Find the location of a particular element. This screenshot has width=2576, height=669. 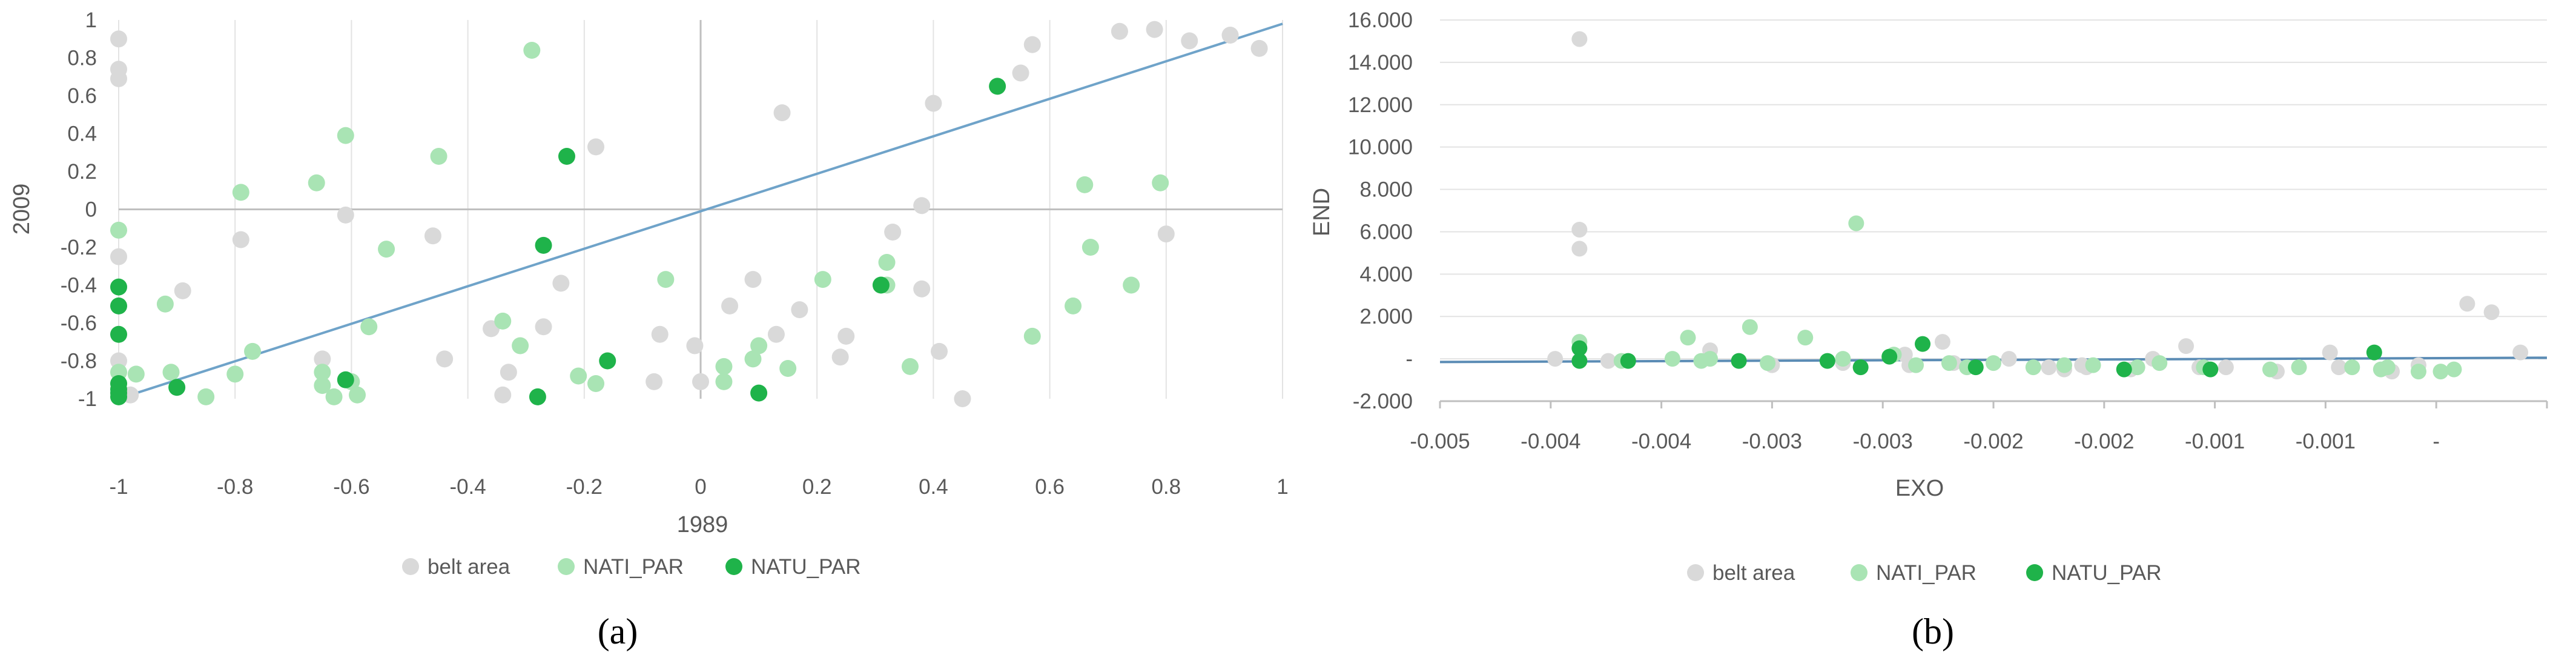

chart-b-x-tick-label-9: - is located at coordinates (2436, 441).